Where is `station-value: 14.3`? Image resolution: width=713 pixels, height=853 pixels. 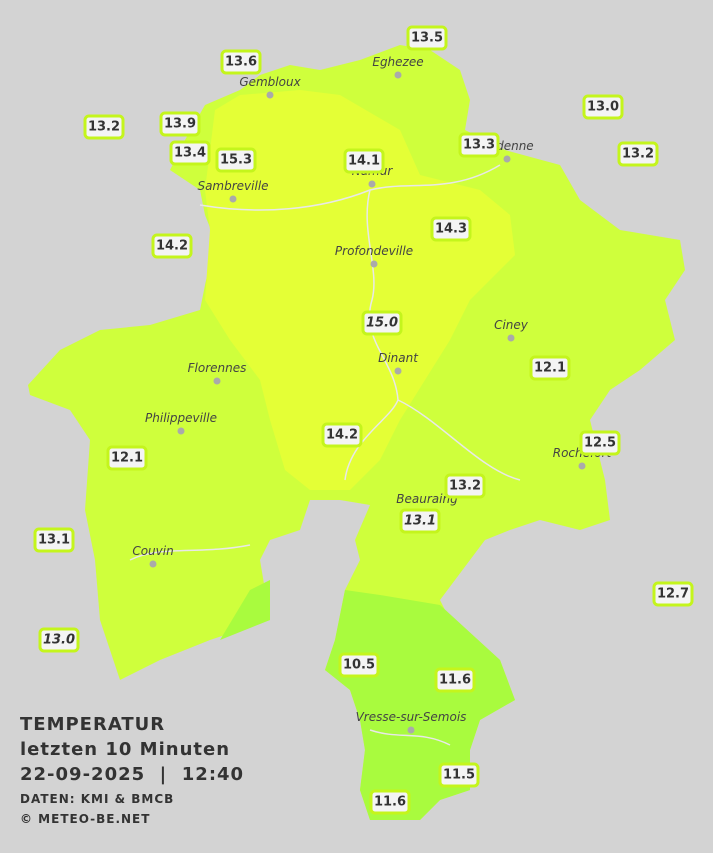
station-value: 14.3 is located at coordinates (451, 229).